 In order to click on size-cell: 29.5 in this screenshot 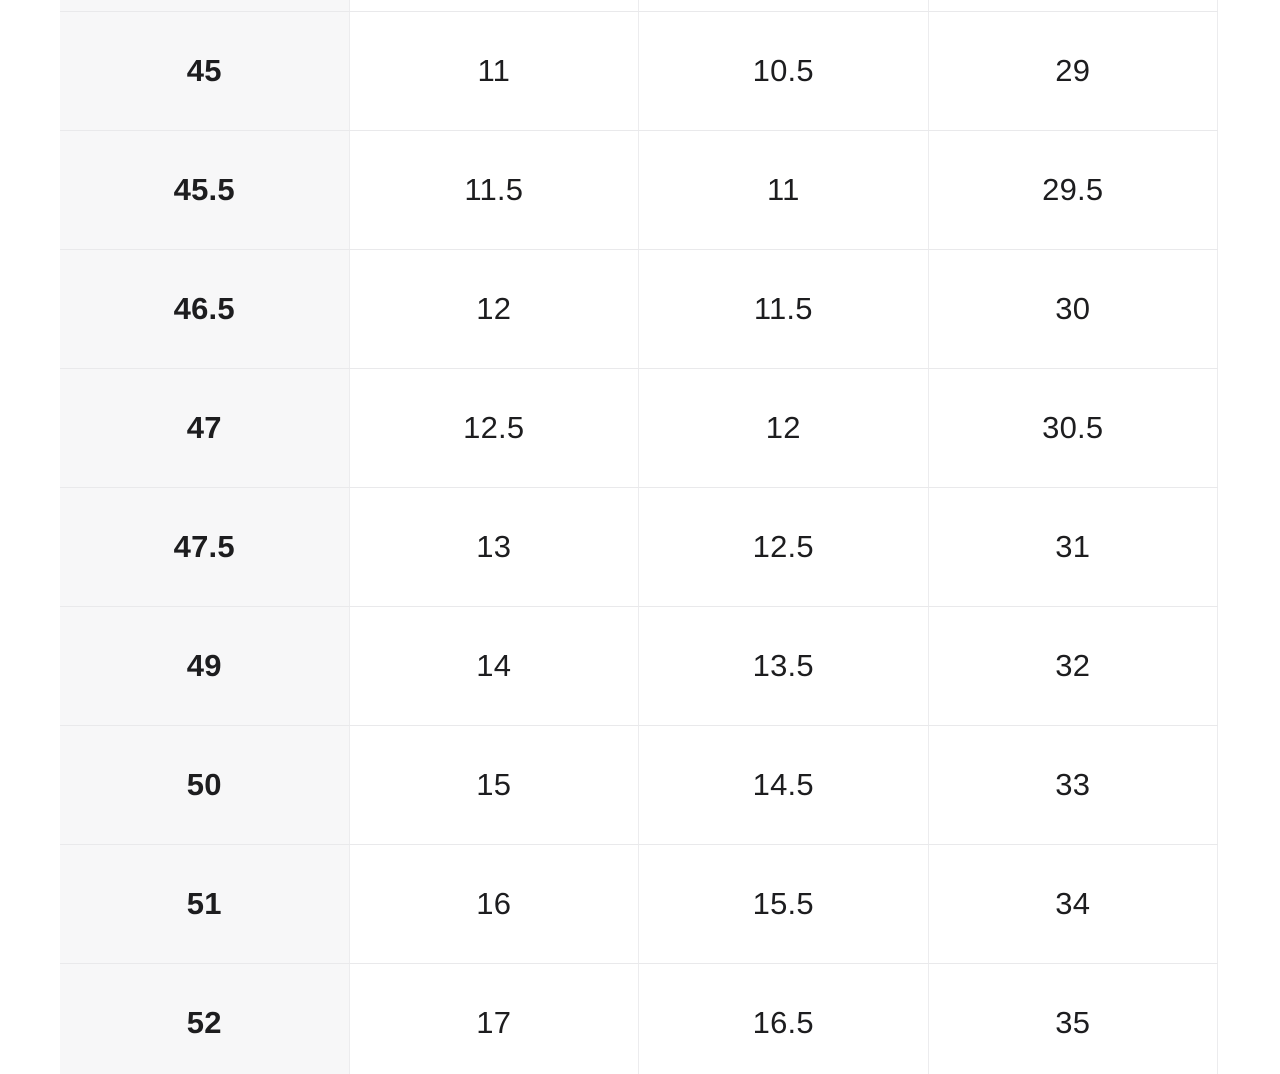, I will do `click(1073, 190)`.